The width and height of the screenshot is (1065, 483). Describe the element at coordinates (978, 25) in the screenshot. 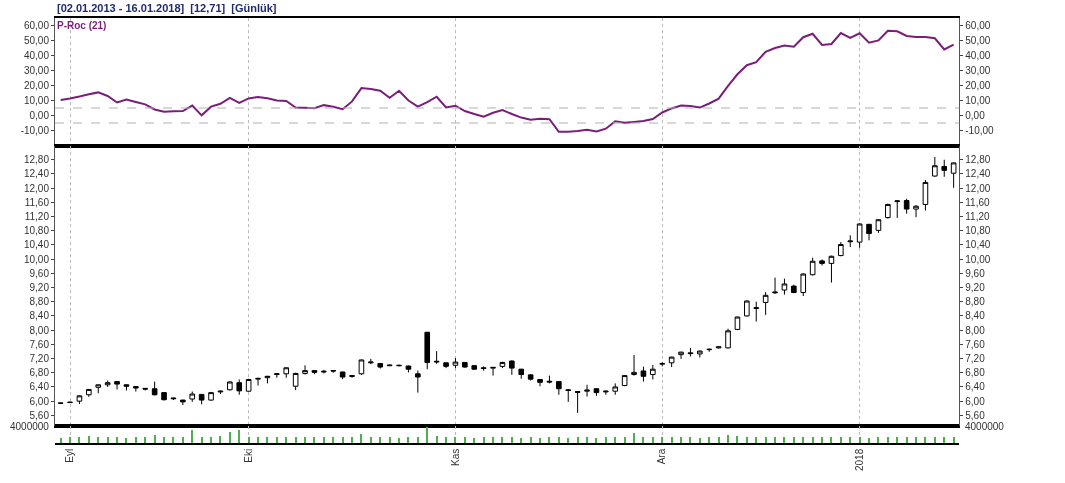

I see `y2-tick-label: 60,00` at that location.